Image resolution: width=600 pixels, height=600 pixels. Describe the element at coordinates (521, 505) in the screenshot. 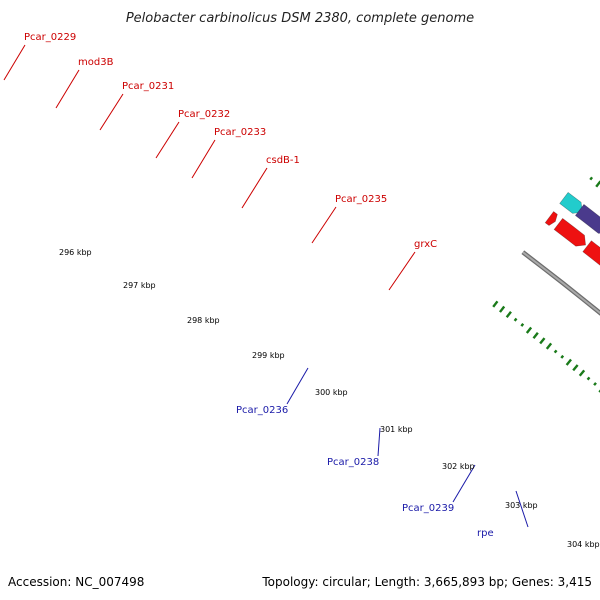

I see `position-tick-label: 303 kbp` at that location.